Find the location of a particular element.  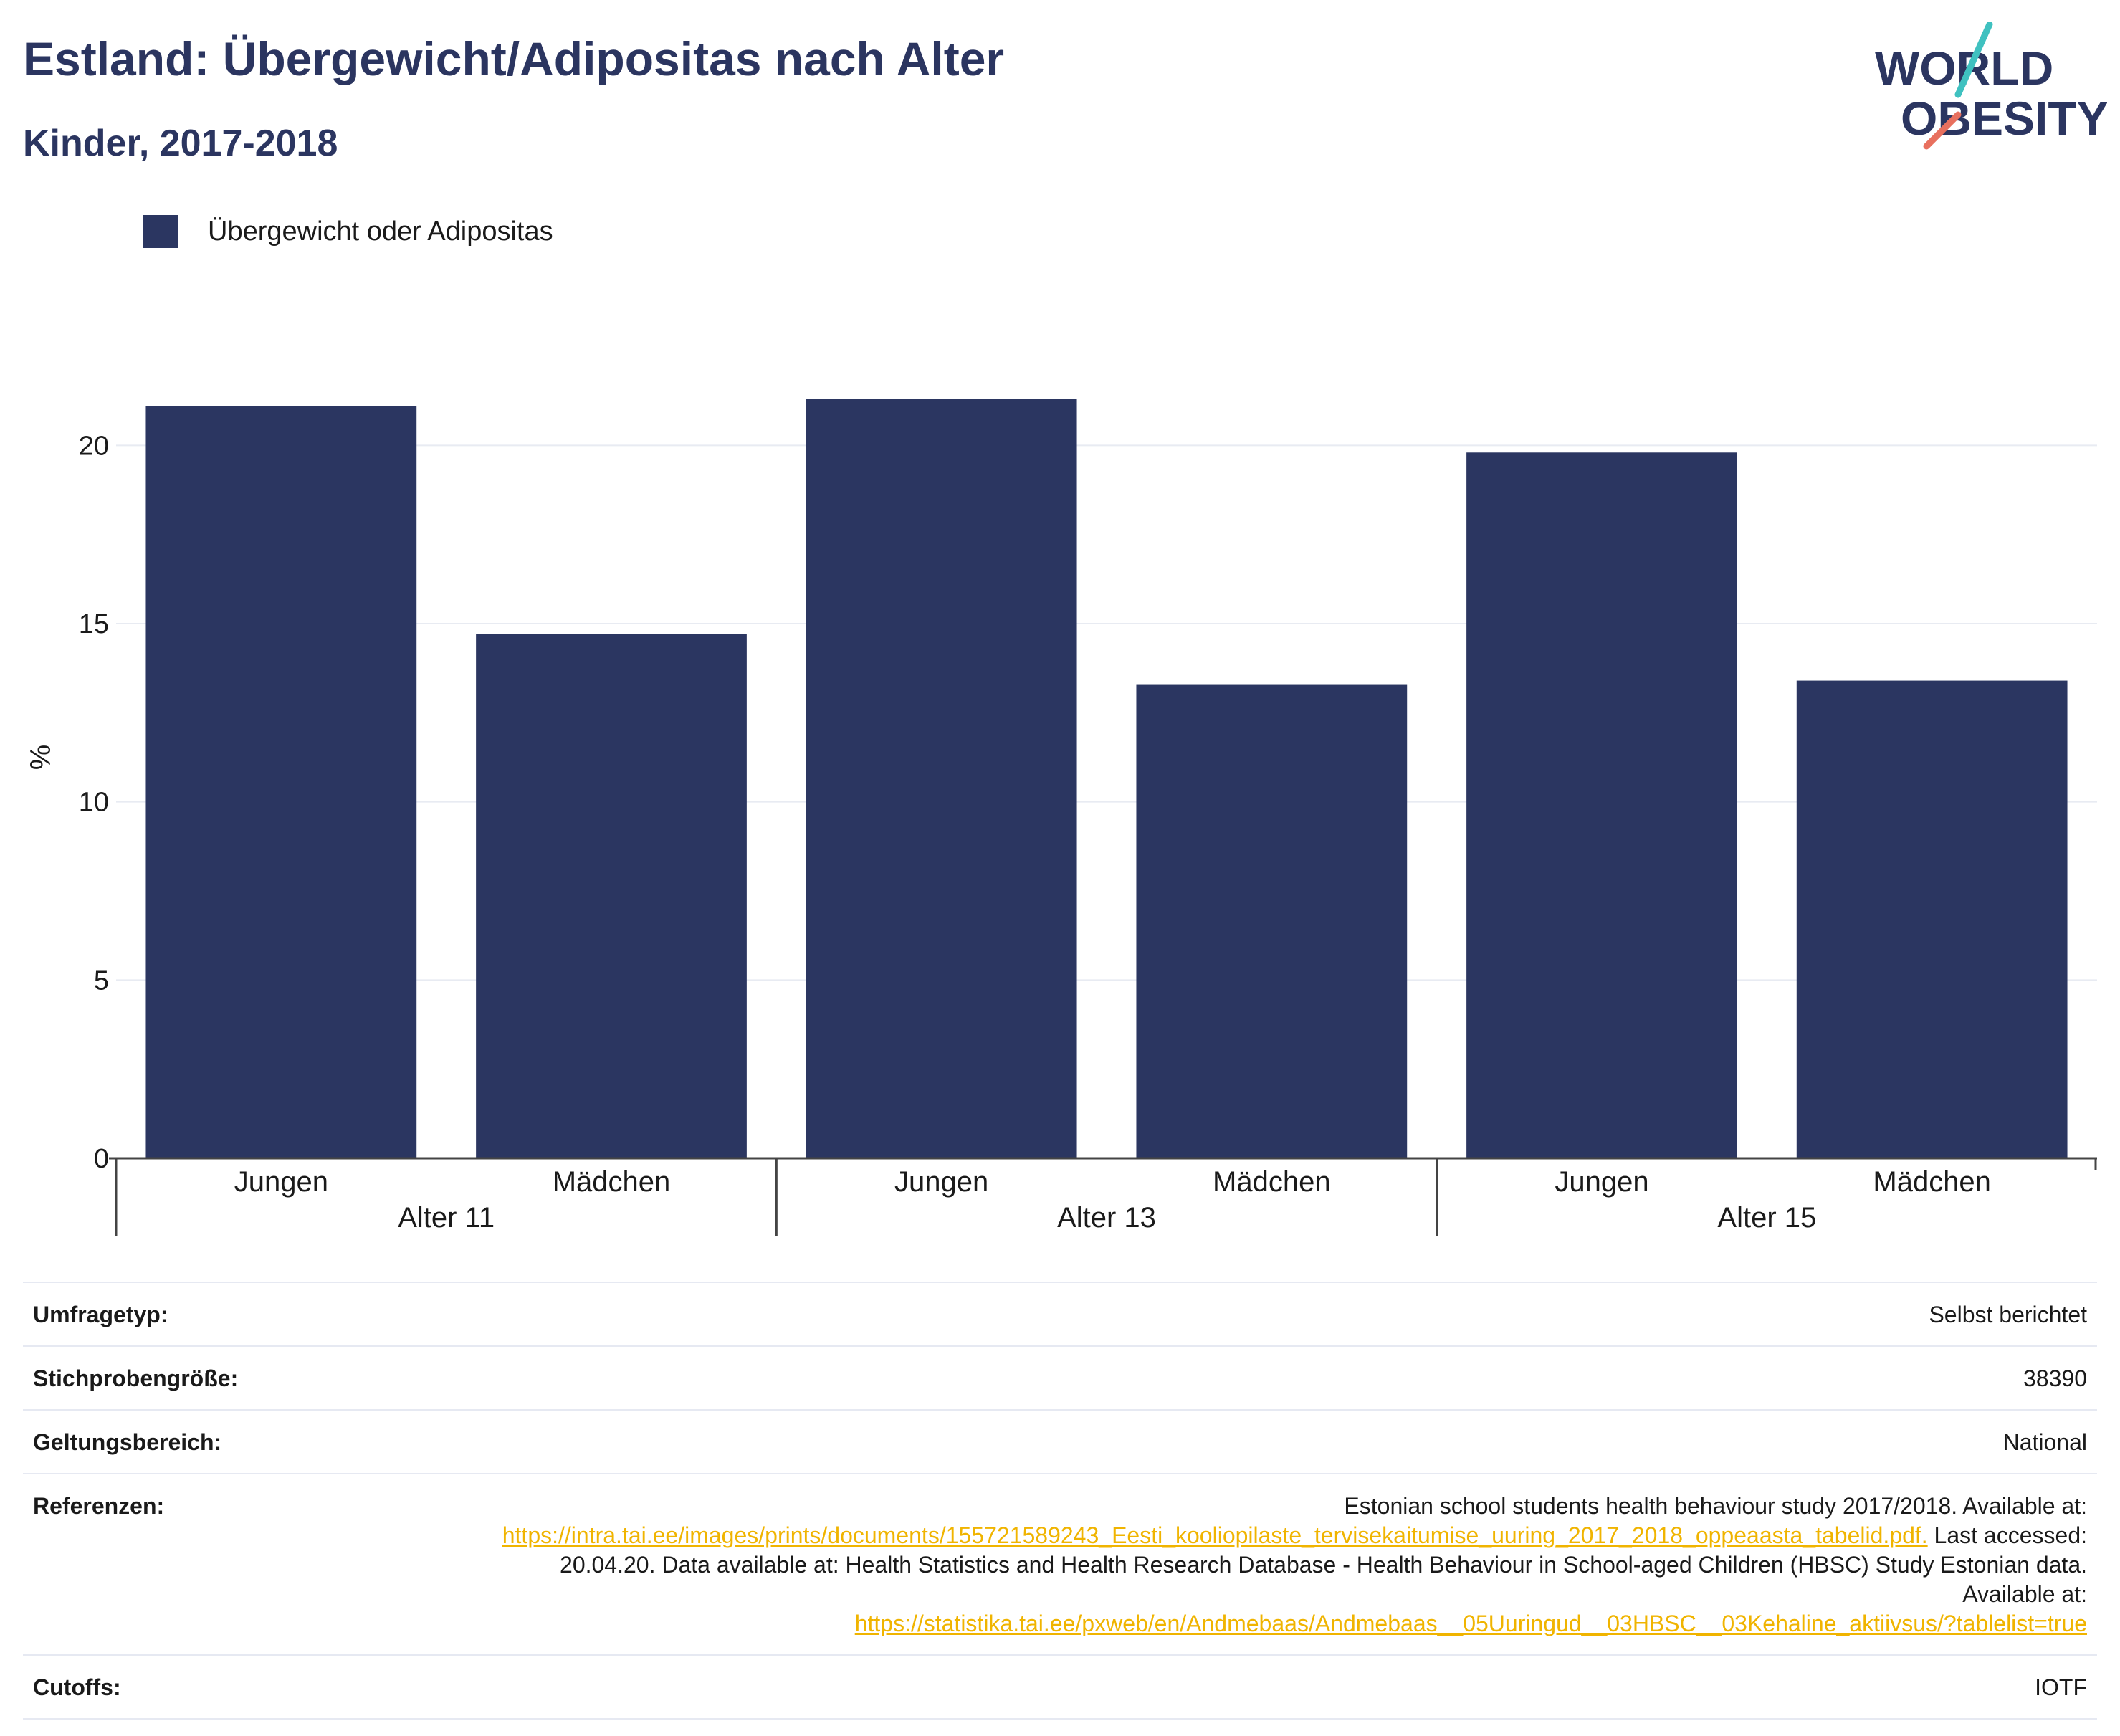

world-obesity-logo: WORLD OBESITY is located at coordinates (1991, 86).